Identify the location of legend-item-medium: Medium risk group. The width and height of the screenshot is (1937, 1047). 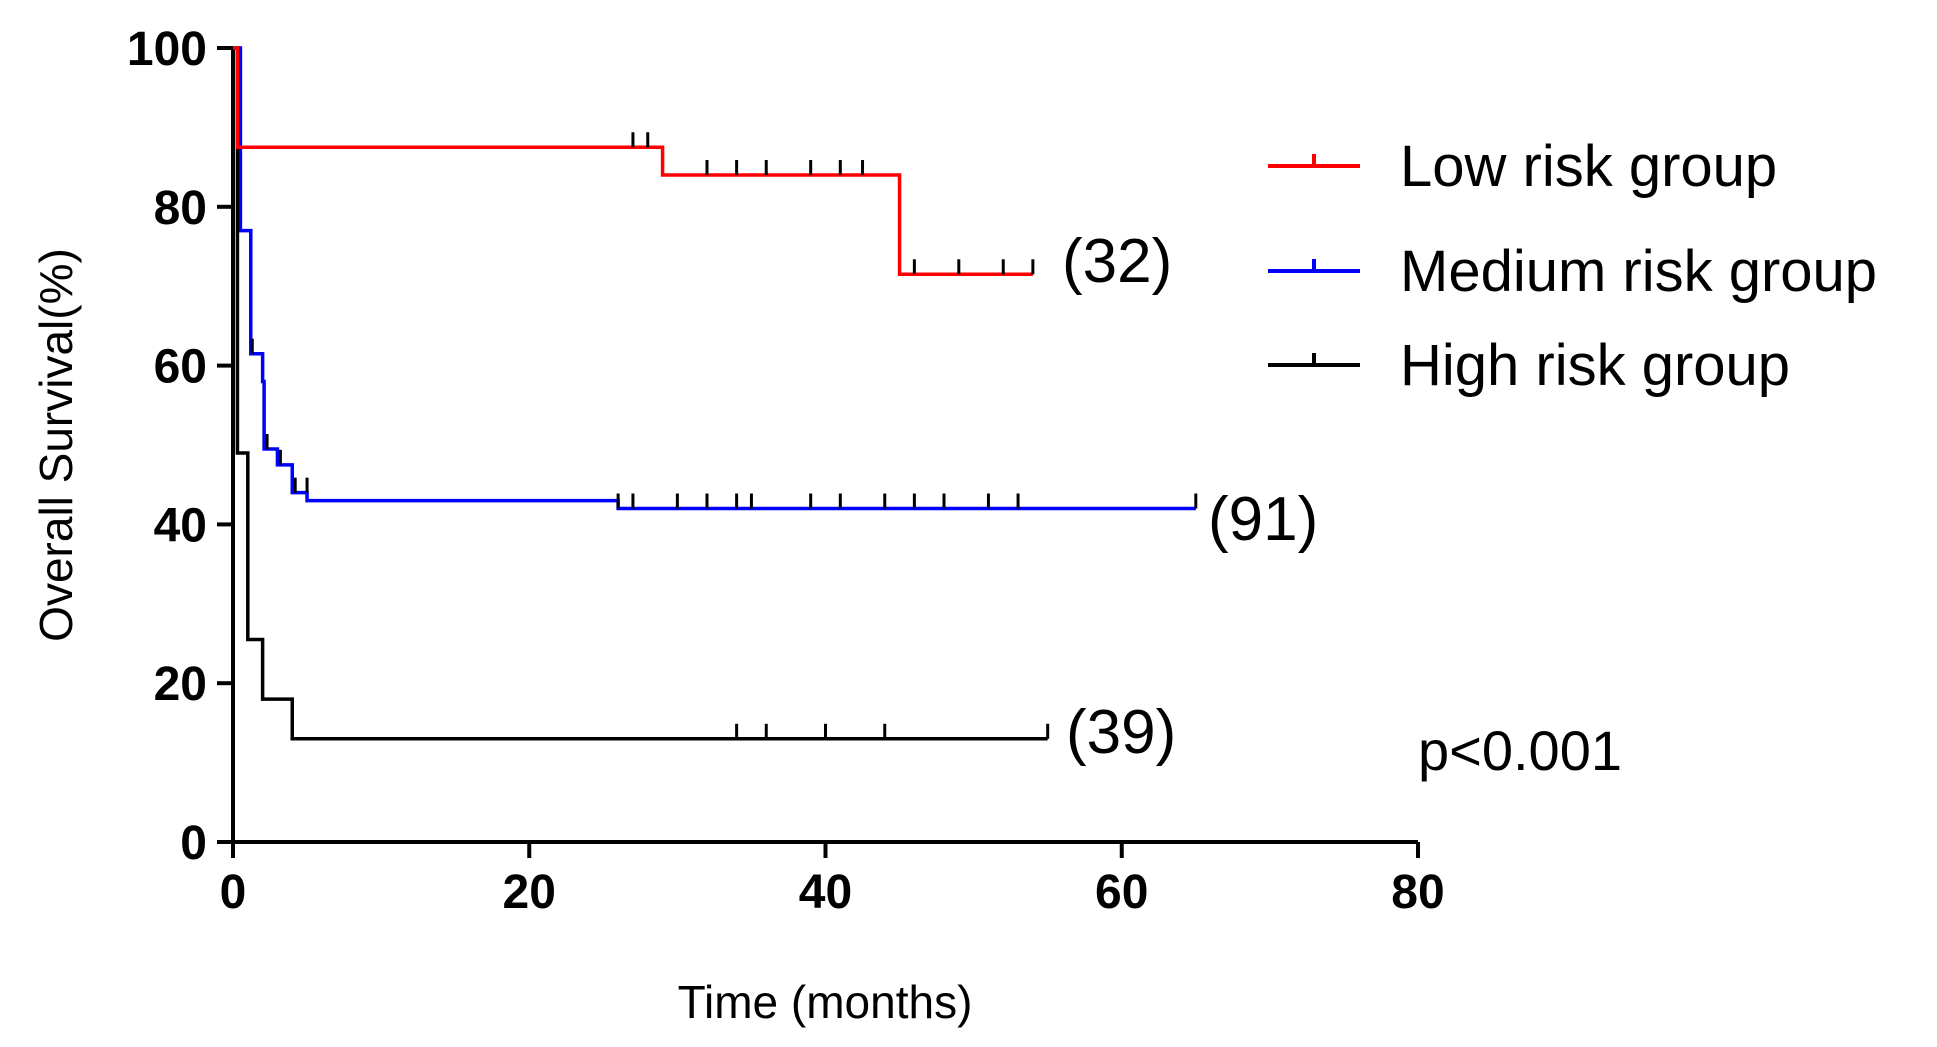
(1572, 271).